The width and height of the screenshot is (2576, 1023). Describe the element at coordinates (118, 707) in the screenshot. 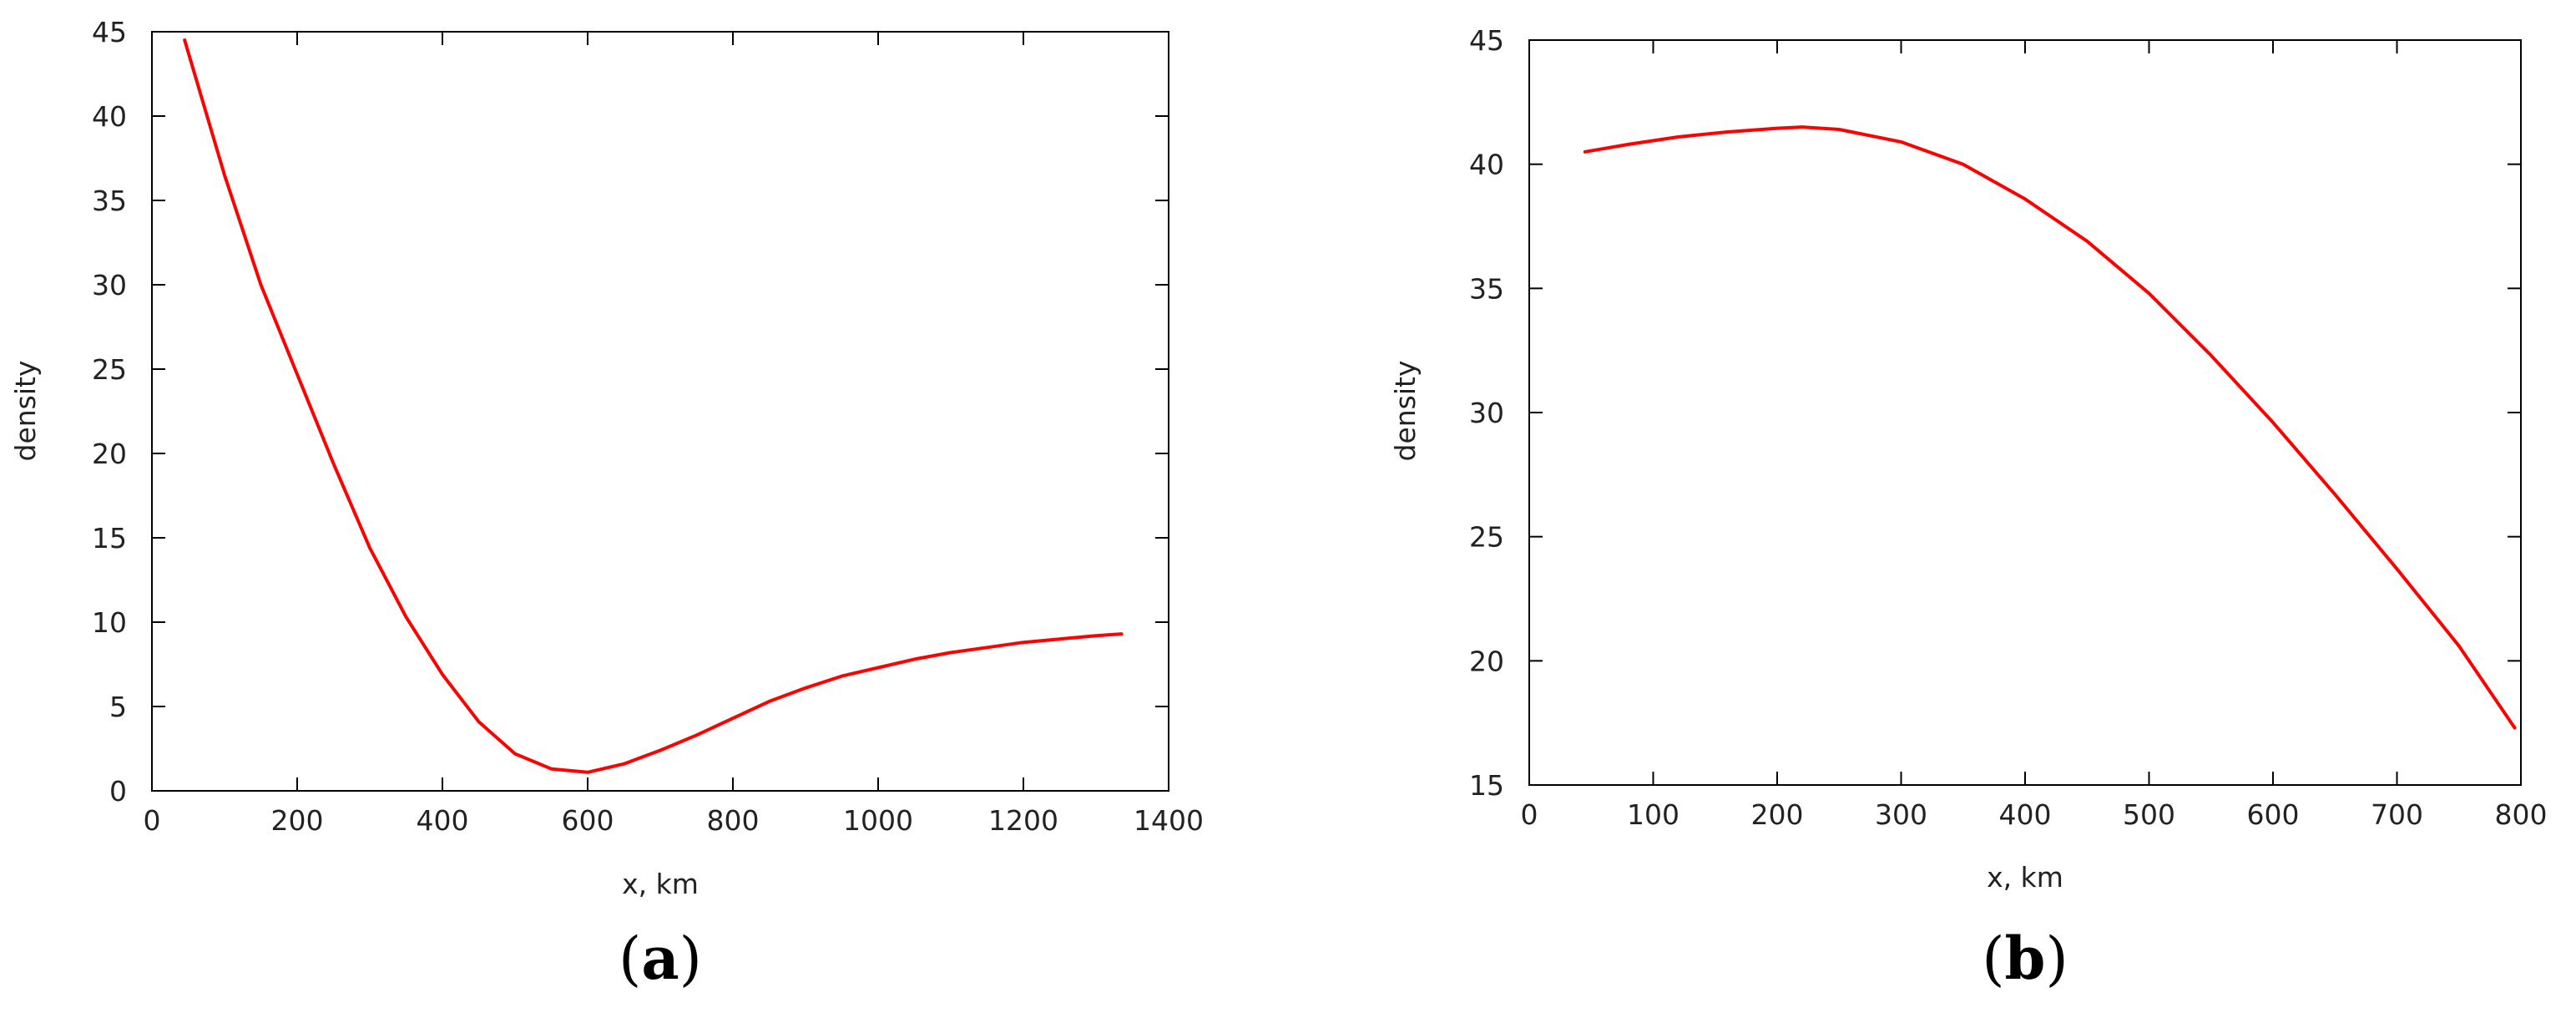

I see `y-tick-label: 5` at that location.